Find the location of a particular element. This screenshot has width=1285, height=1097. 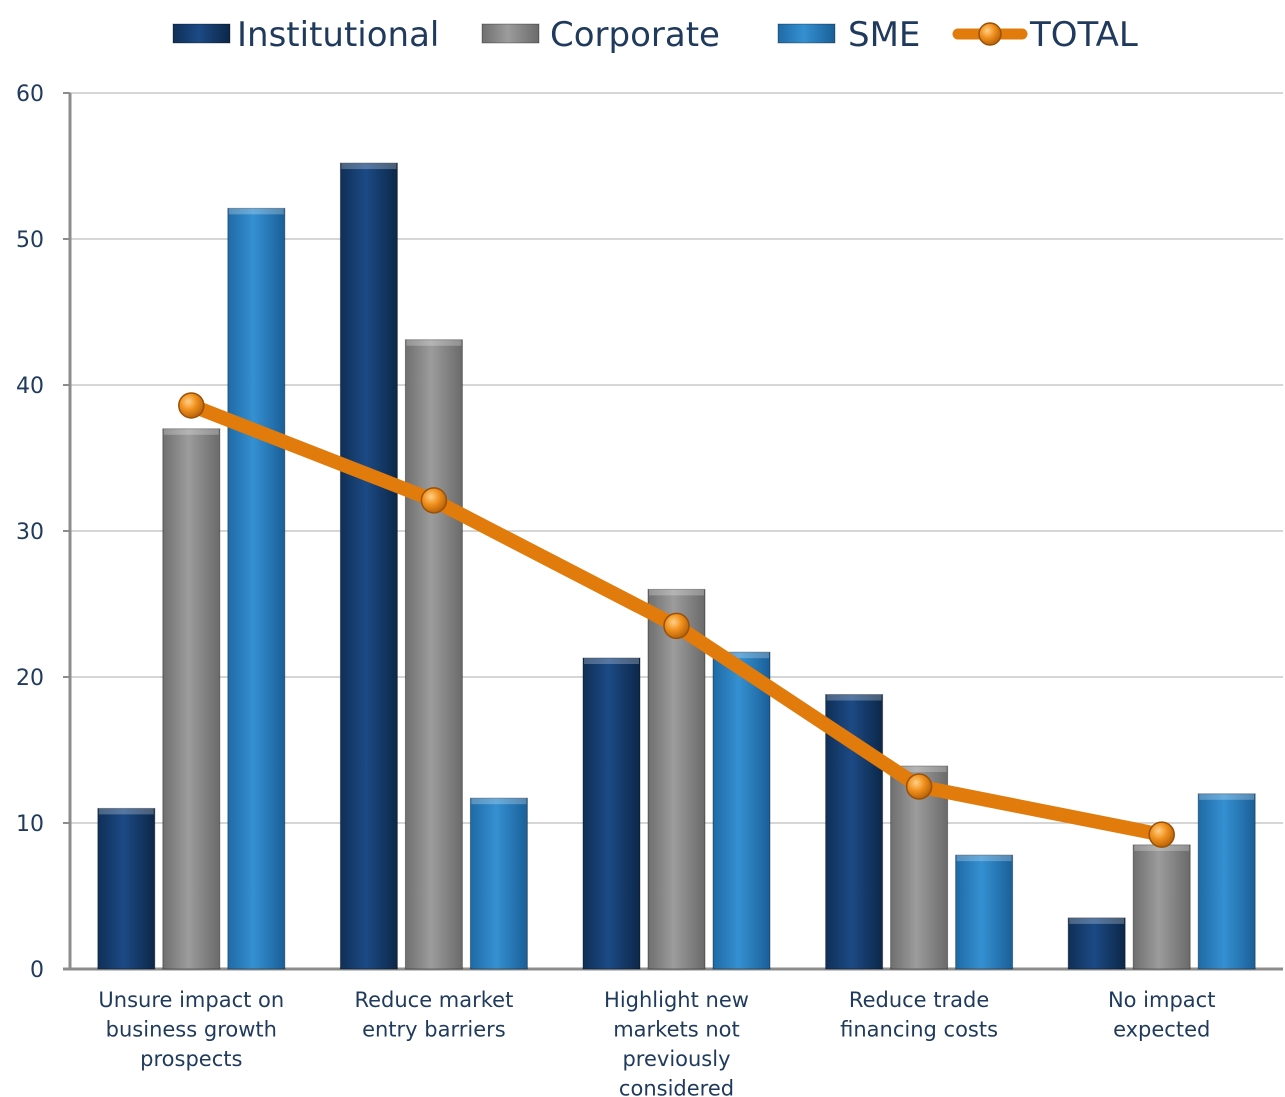

x-category-label-line: prospects is located at coordinates (191, 1059).